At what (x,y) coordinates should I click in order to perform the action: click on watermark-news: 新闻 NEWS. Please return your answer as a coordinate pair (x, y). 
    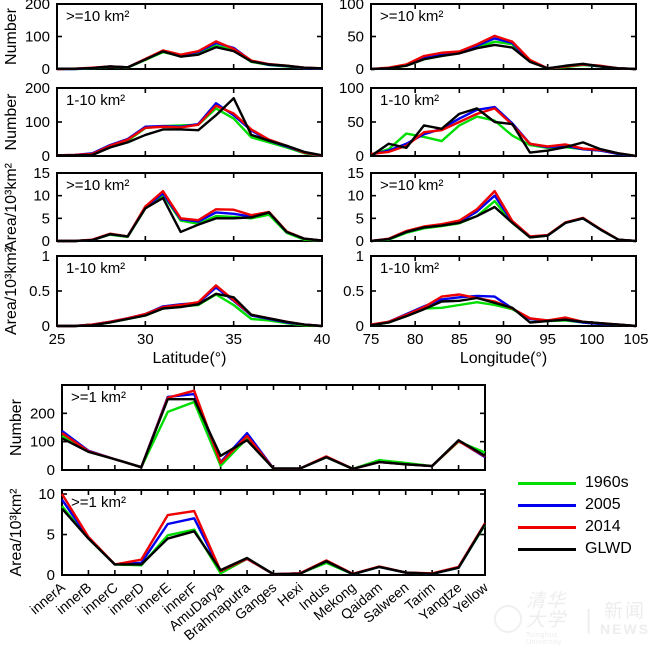
    Looking at the image, I should click on (625, 619).